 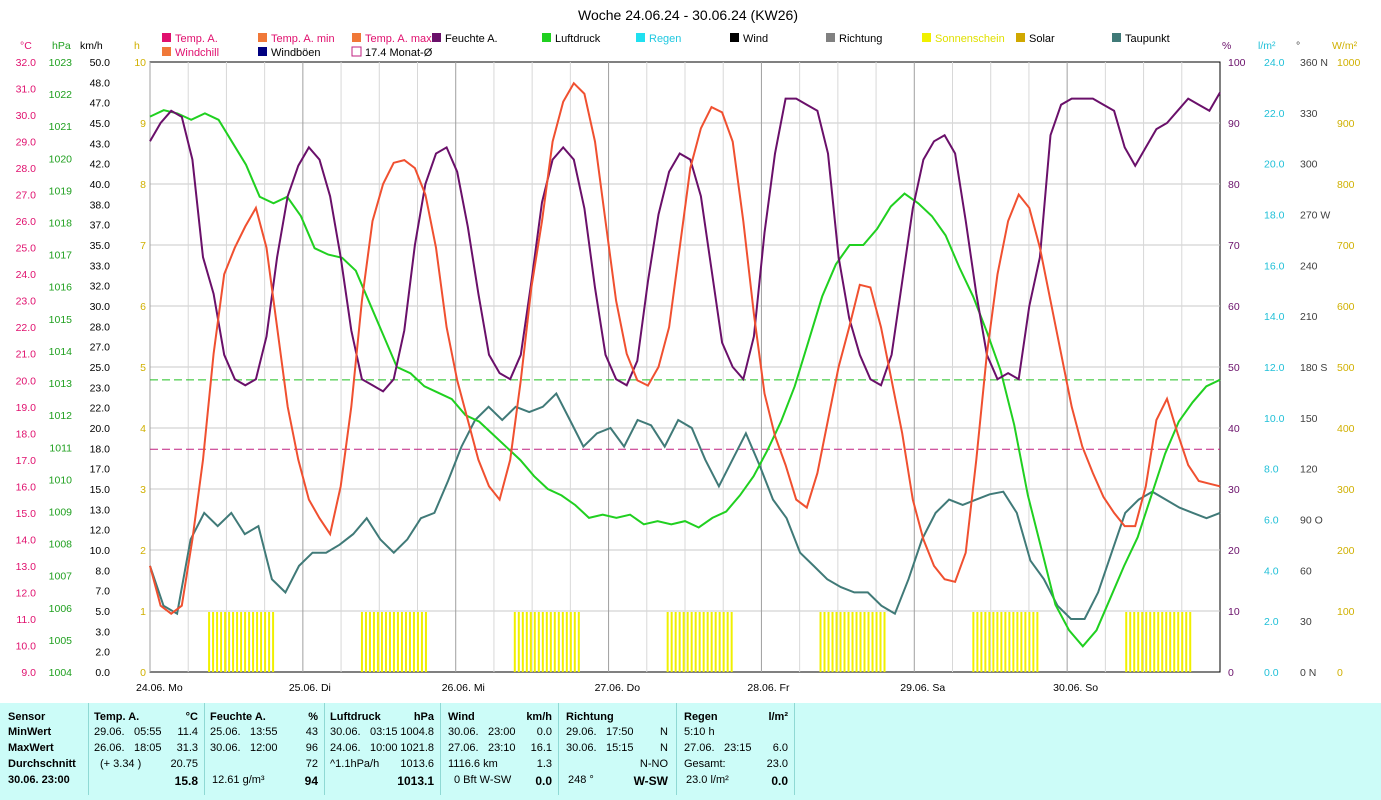 I want to click on humidity-current: 94, so click(x=311, y=781).